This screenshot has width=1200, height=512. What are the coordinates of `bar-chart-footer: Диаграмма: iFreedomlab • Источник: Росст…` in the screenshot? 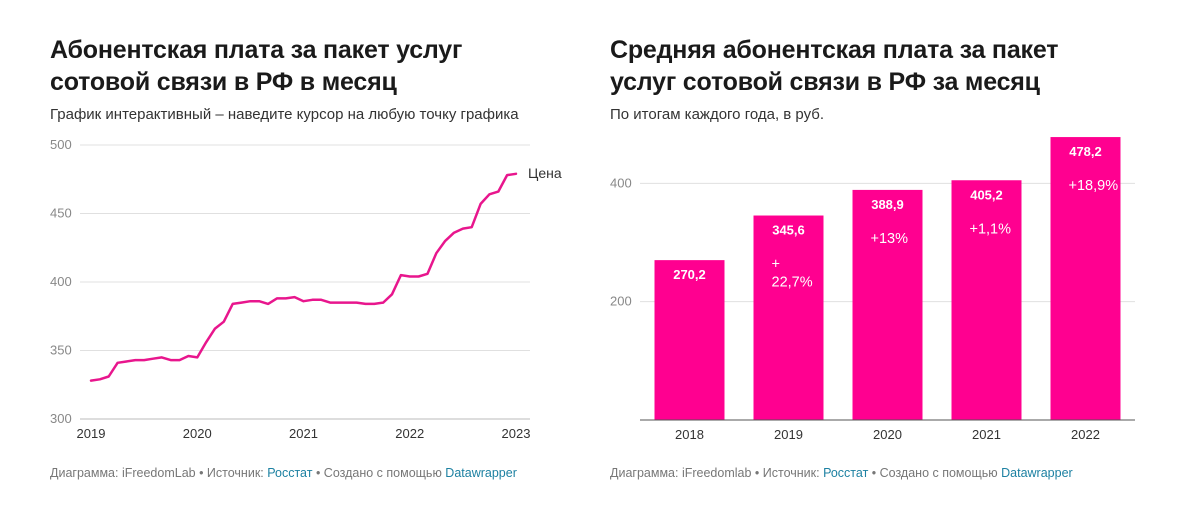 It's located at (841, 473).